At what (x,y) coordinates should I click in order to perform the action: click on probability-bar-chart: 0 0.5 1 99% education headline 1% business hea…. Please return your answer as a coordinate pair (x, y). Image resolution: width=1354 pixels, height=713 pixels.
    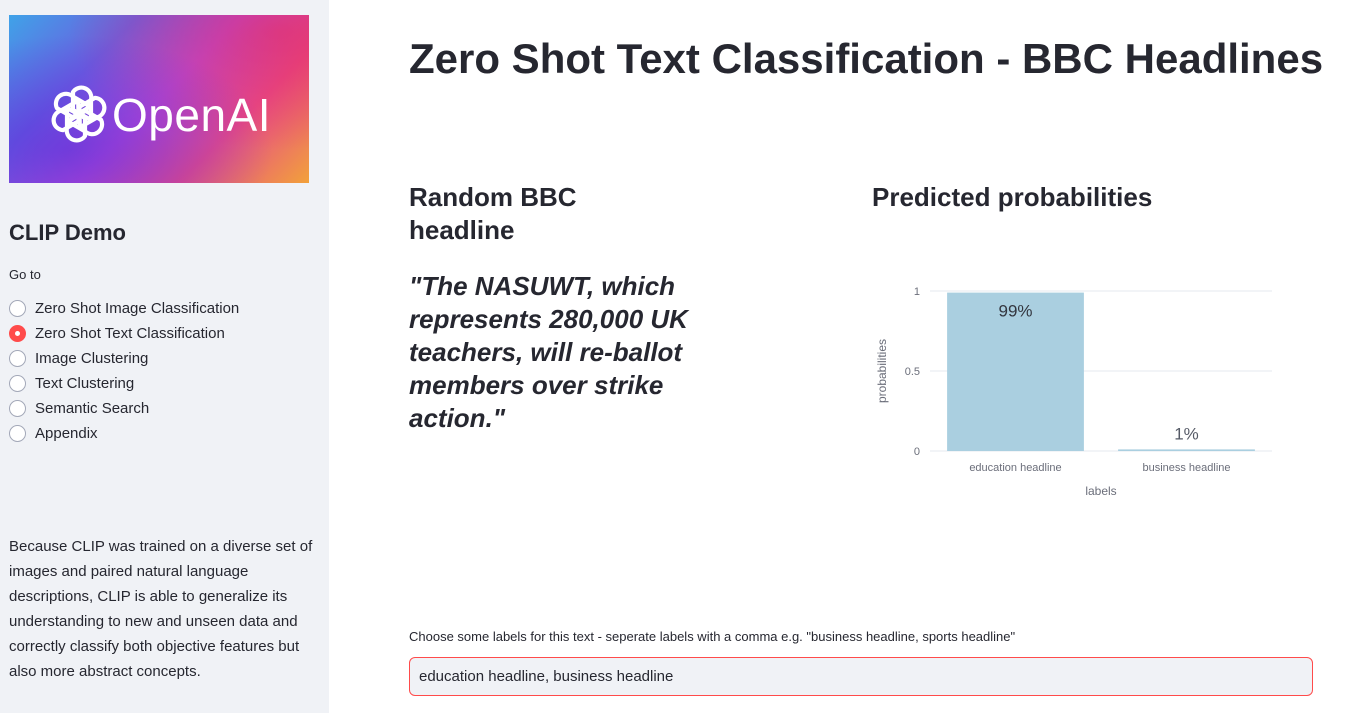
    Looking at the image, I should click on (1075, 391).